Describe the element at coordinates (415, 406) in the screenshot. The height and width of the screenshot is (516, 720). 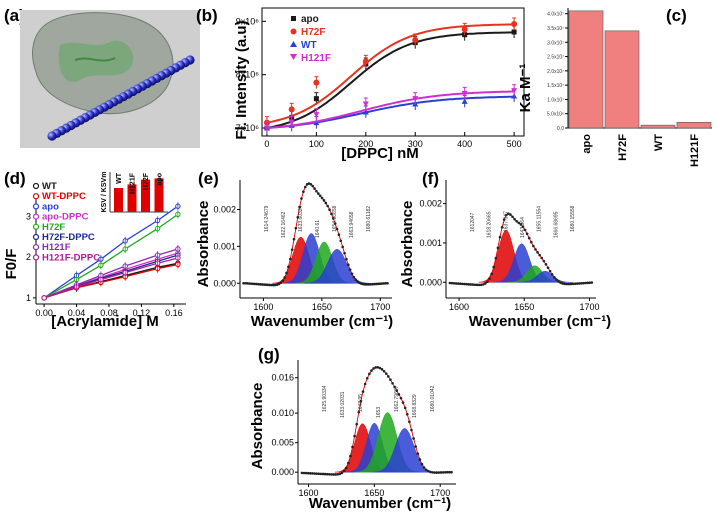
I see `g-peak-label: 1668.8329` at that location.